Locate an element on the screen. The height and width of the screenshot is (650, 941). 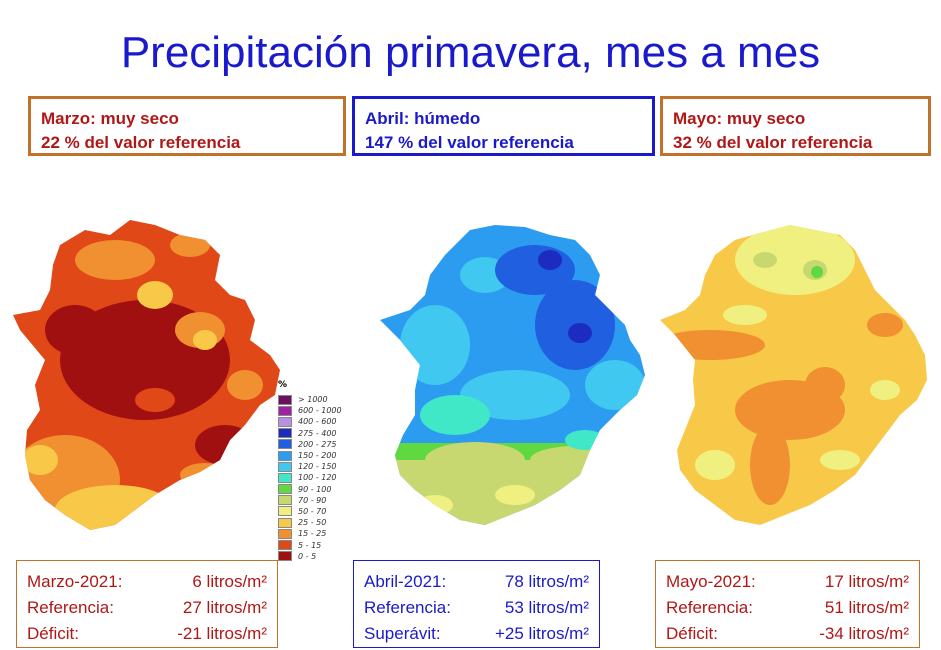
row-value: 51 litros/m² is located at coordinates (866, 607).